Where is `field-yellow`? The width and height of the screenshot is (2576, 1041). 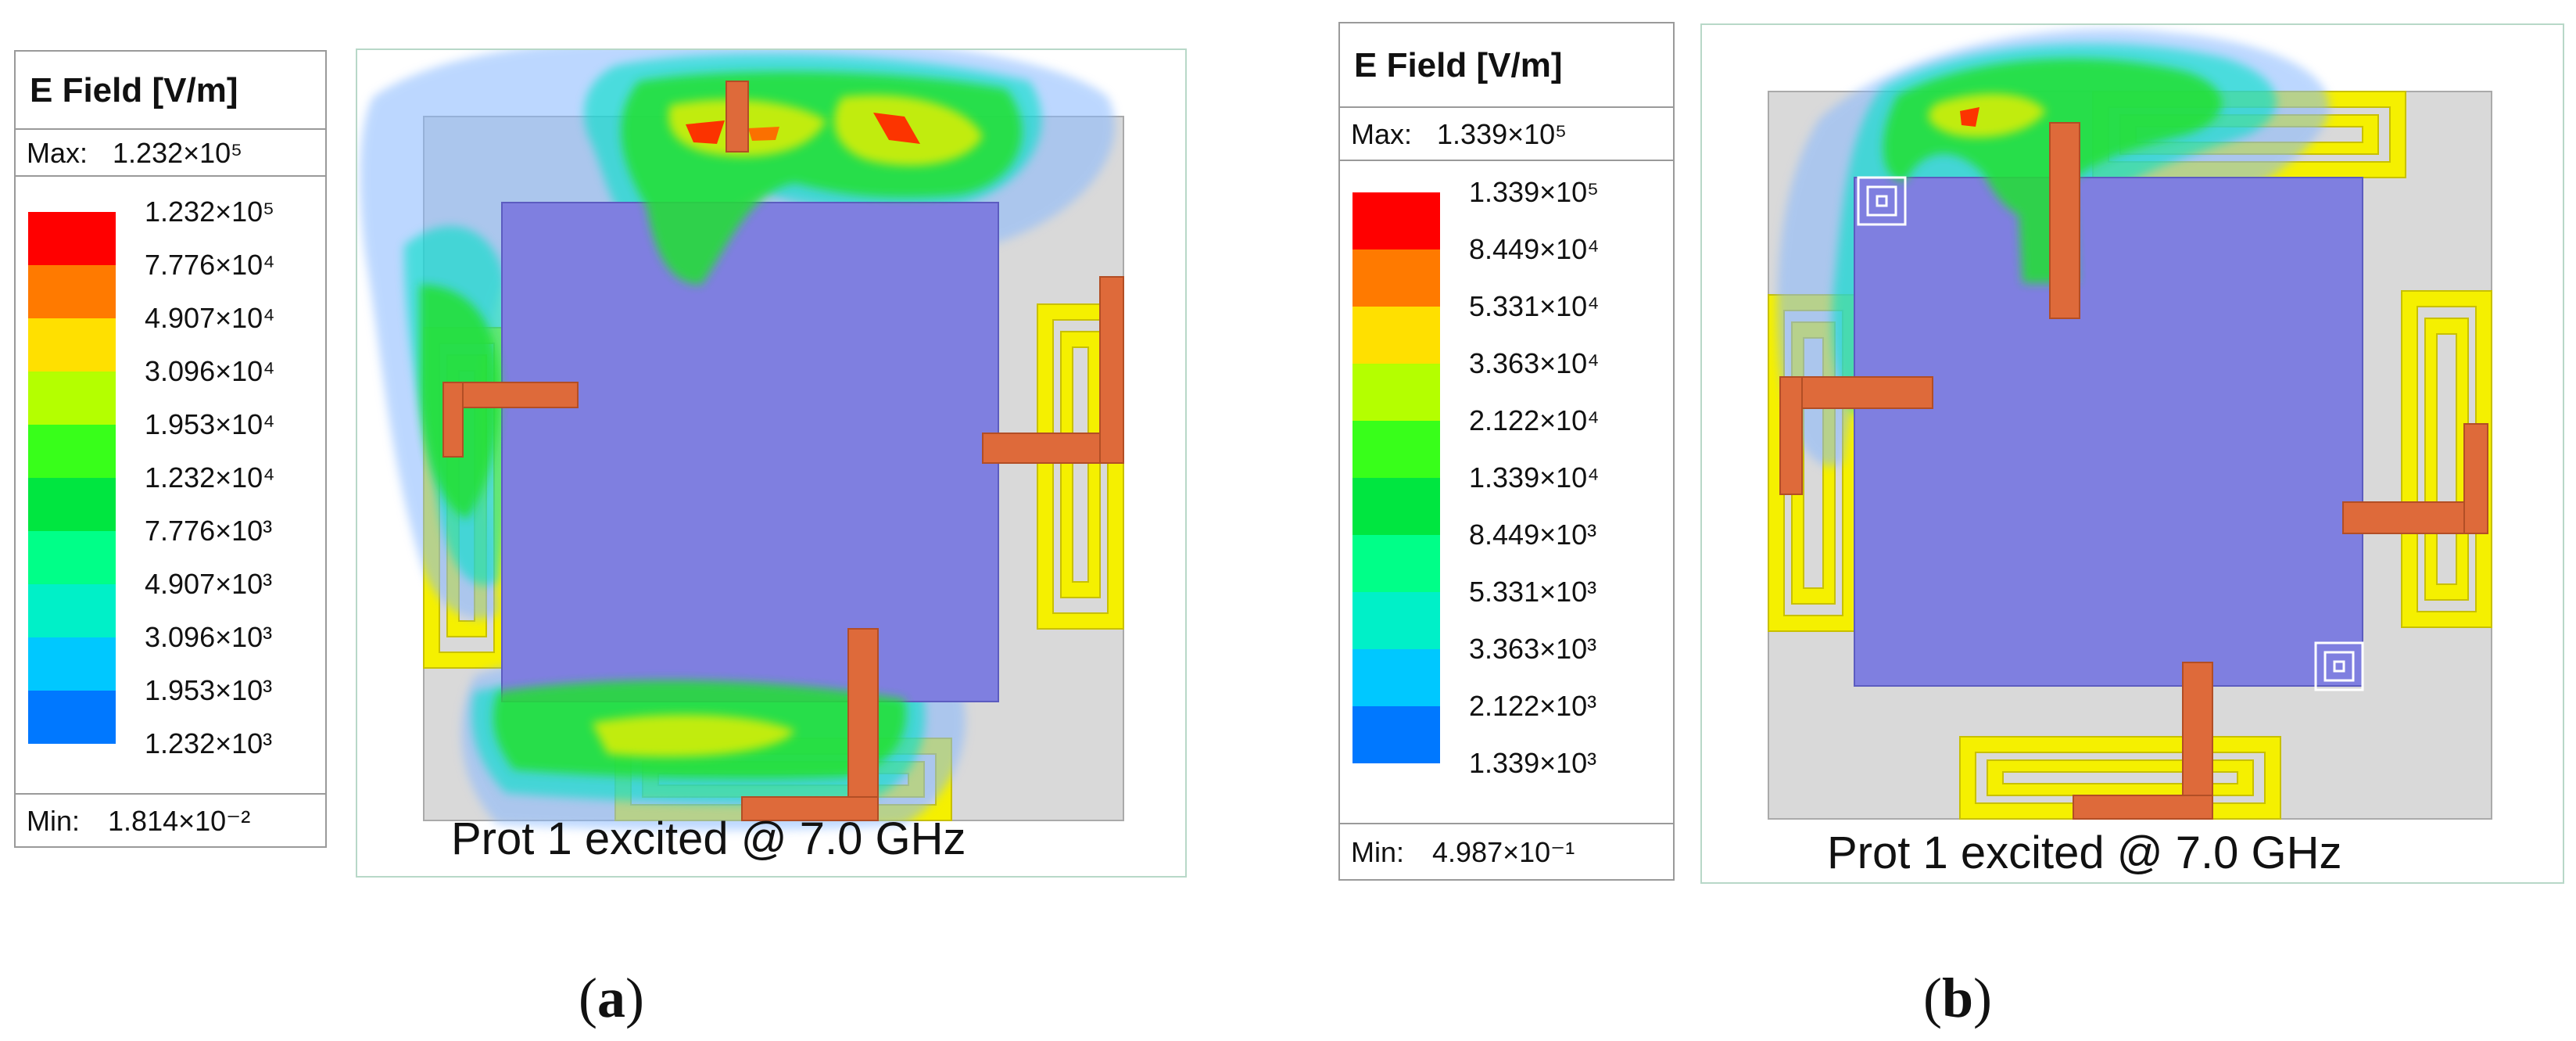 field-yellow is located at coordinates (1987, 115).